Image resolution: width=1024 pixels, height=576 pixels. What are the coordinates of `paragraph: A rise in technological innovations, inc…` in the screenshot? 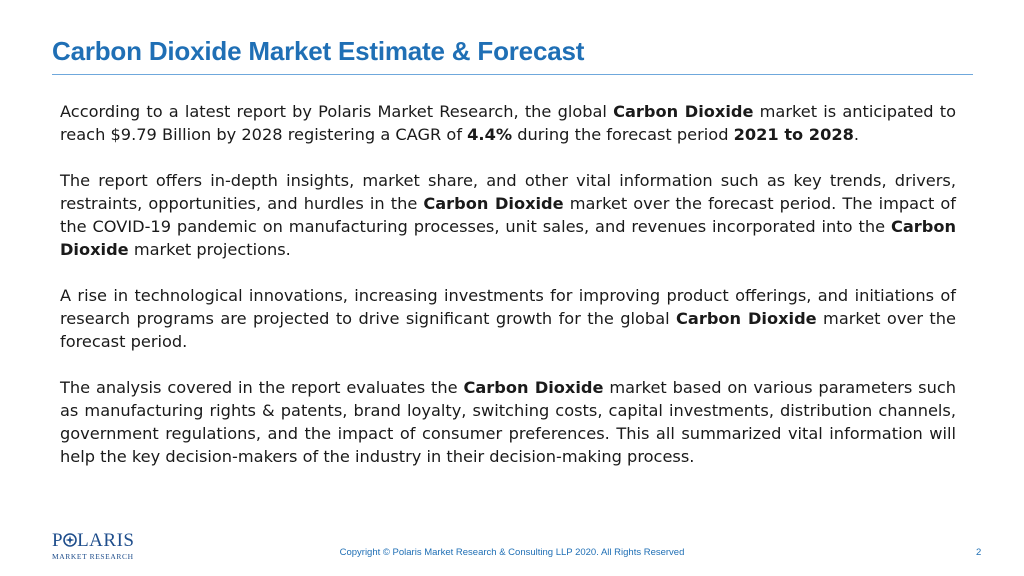 It's located at (508, 318).